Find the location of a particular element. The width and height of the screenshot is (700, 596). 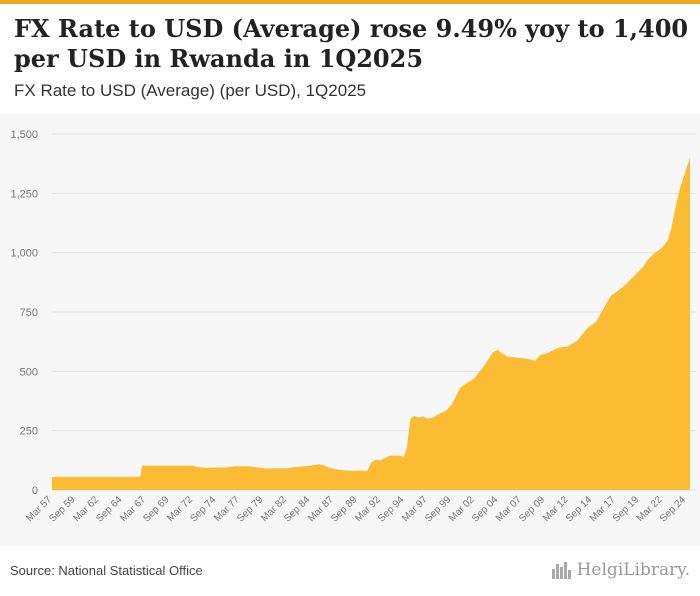

x-tick-label: Sep 74 is located at coordinates (203, 509).